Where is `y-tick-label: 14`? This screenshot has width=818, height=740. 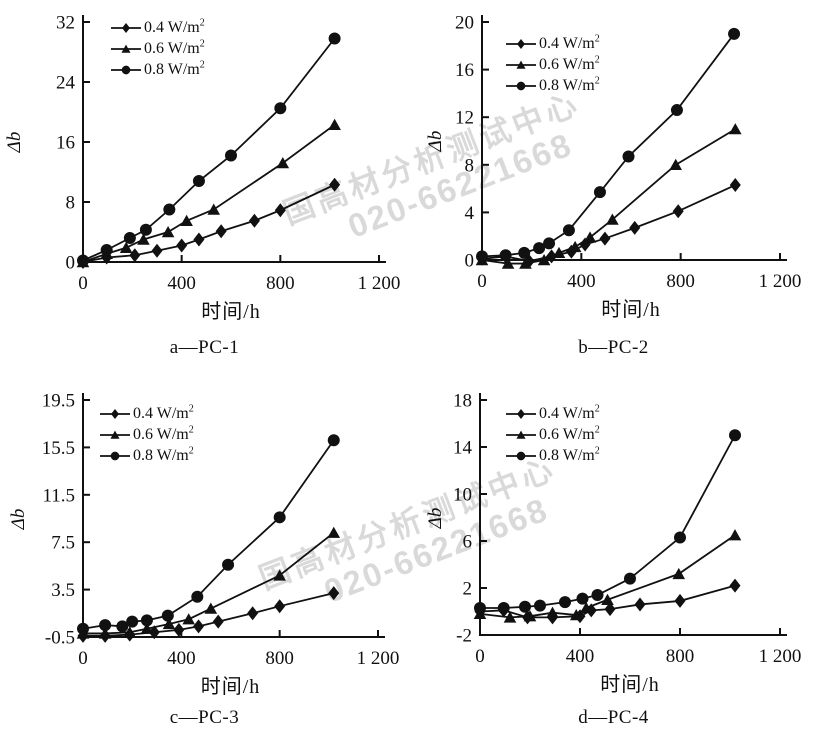
y-tick-label: 14 is located at coordinates (463, 448).